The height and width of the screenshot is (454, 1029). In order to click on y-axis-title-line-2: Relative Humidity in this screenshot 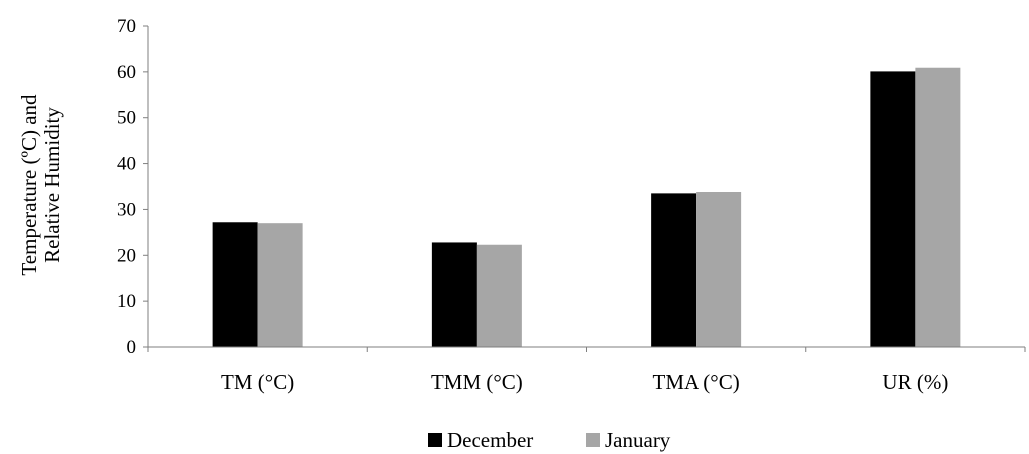, I will do `click(52, 185)`.